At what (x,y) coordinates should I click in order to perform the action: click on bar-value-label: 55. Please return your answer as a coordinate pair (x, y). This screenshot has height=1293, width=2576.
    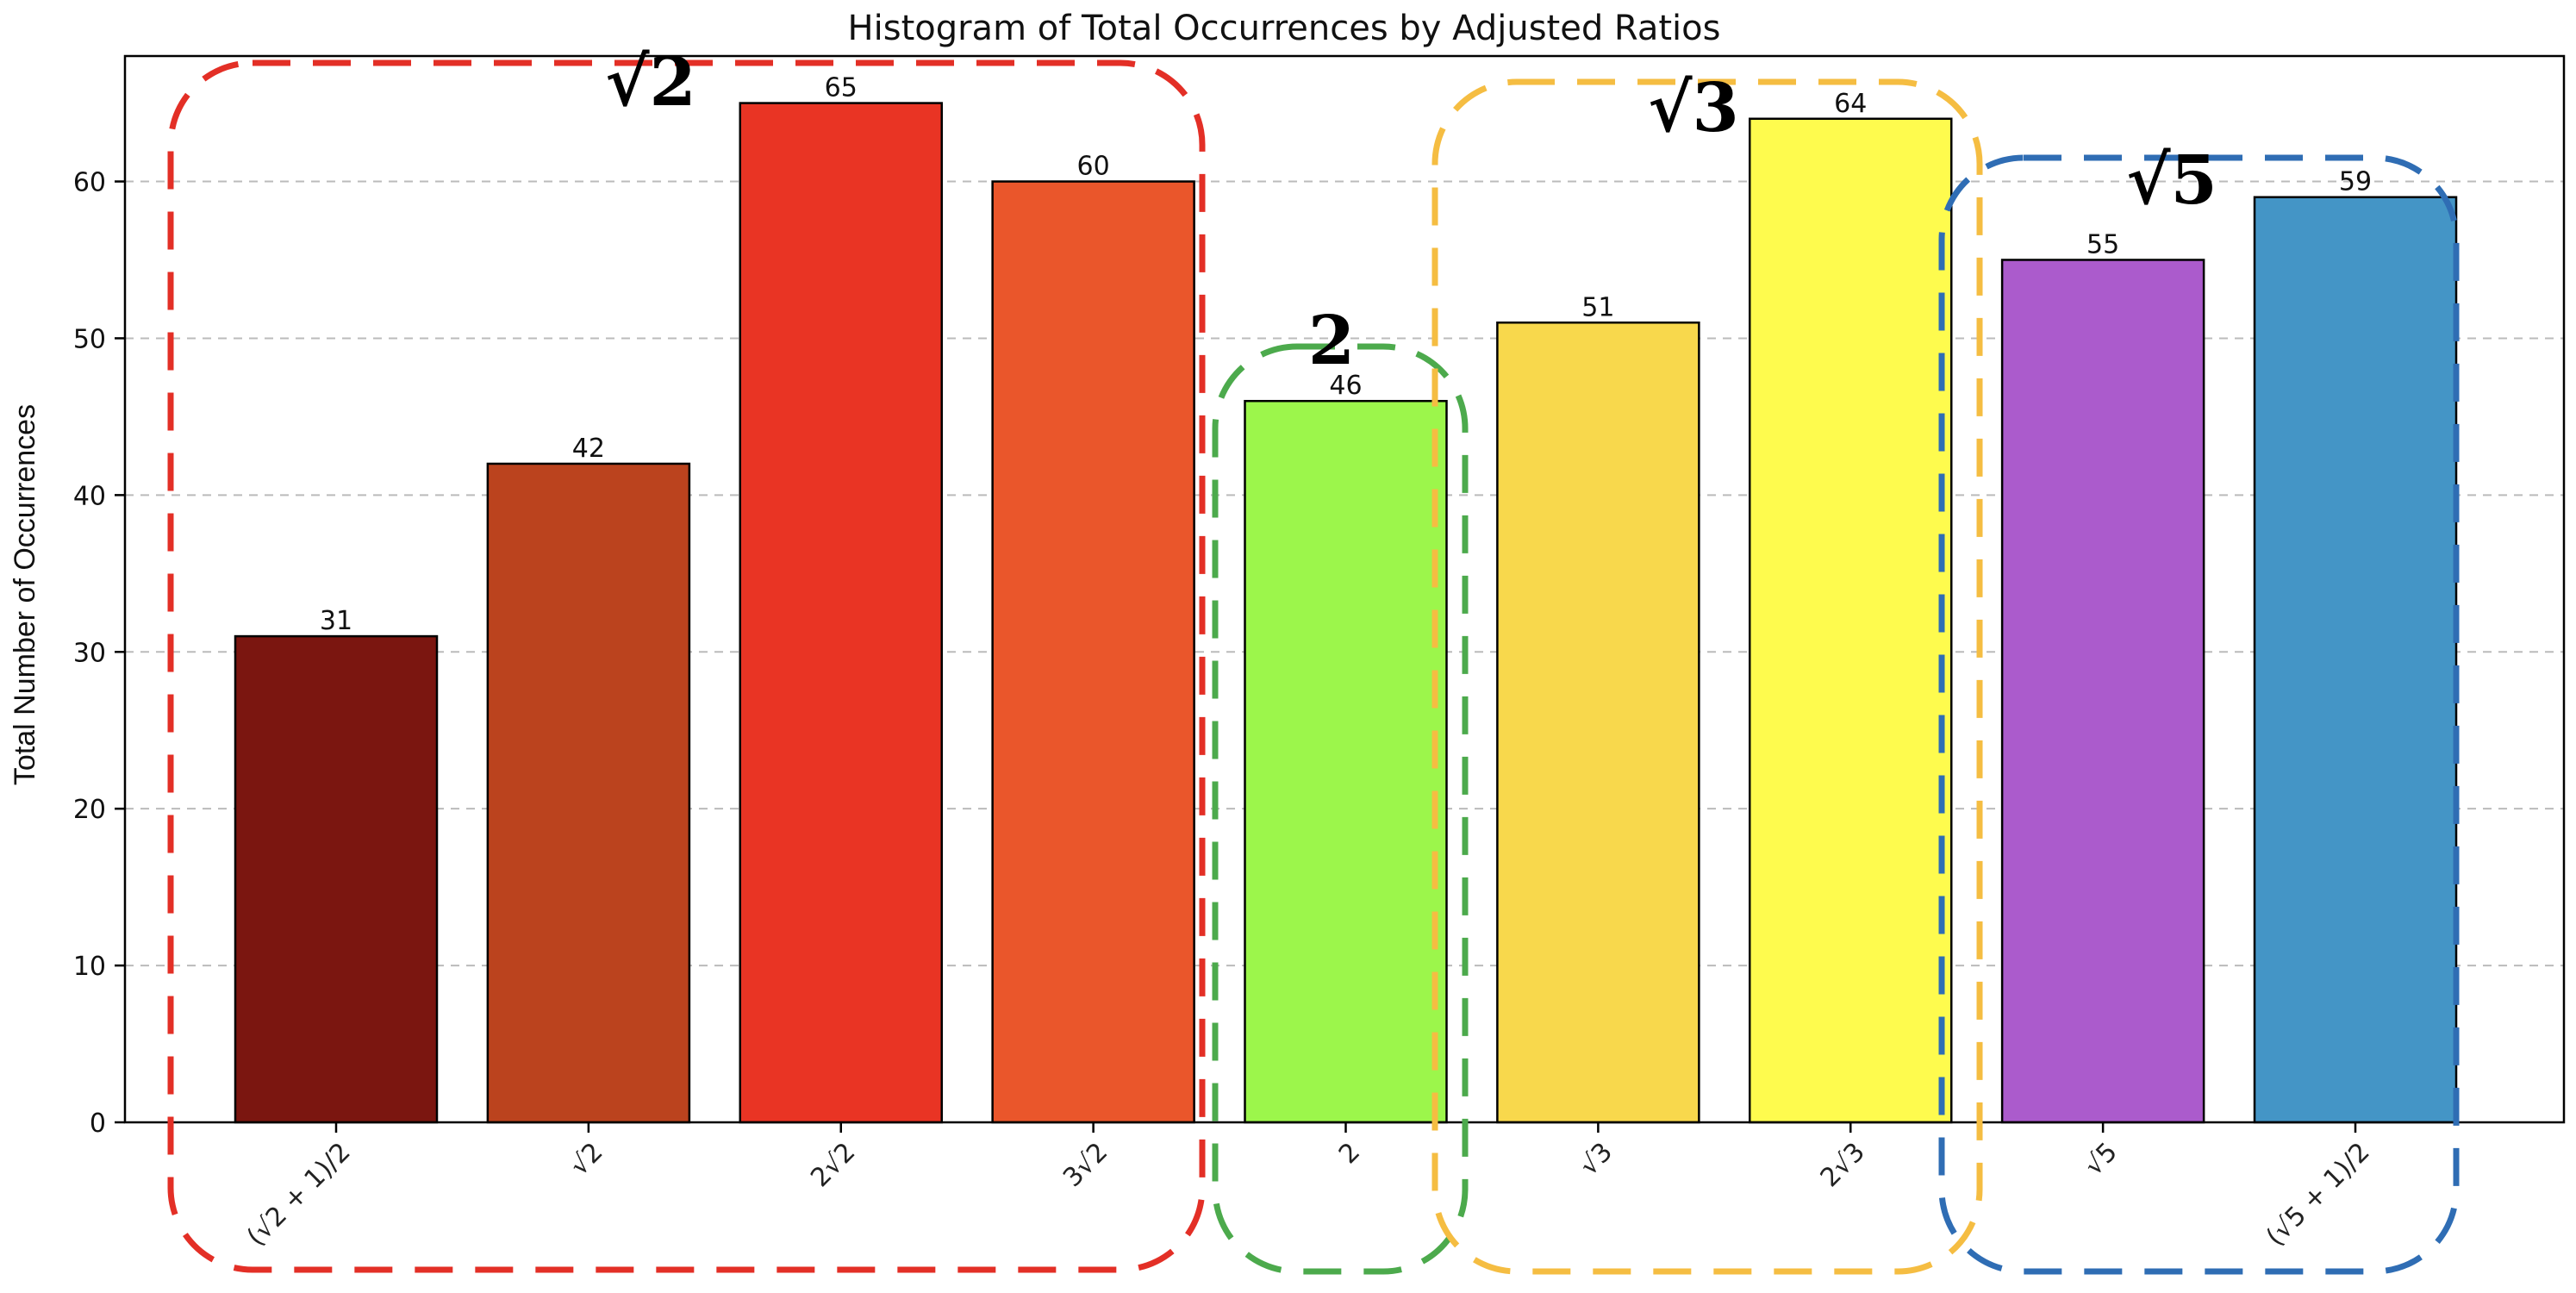
    Looking at the image, I should click on (2102, 244).